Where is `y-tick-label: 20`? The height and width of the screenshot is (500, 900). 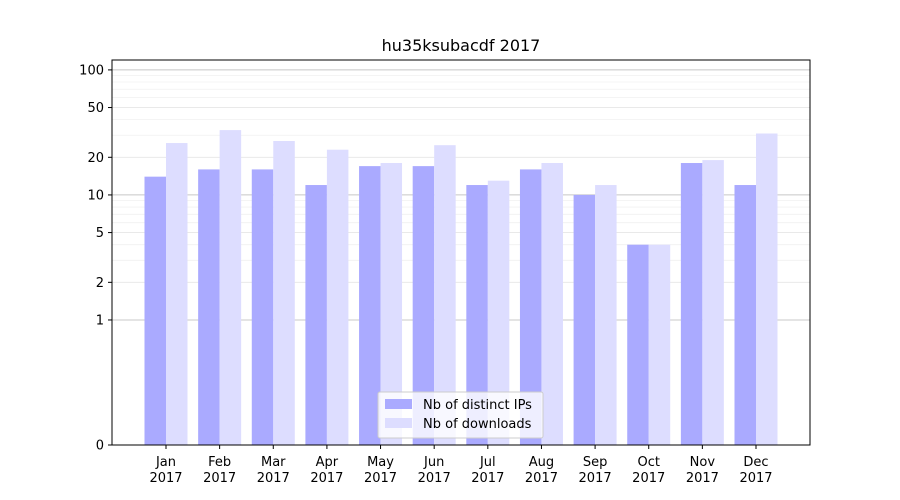 y-tick-label: 20 is located at coordinates (95, 158).